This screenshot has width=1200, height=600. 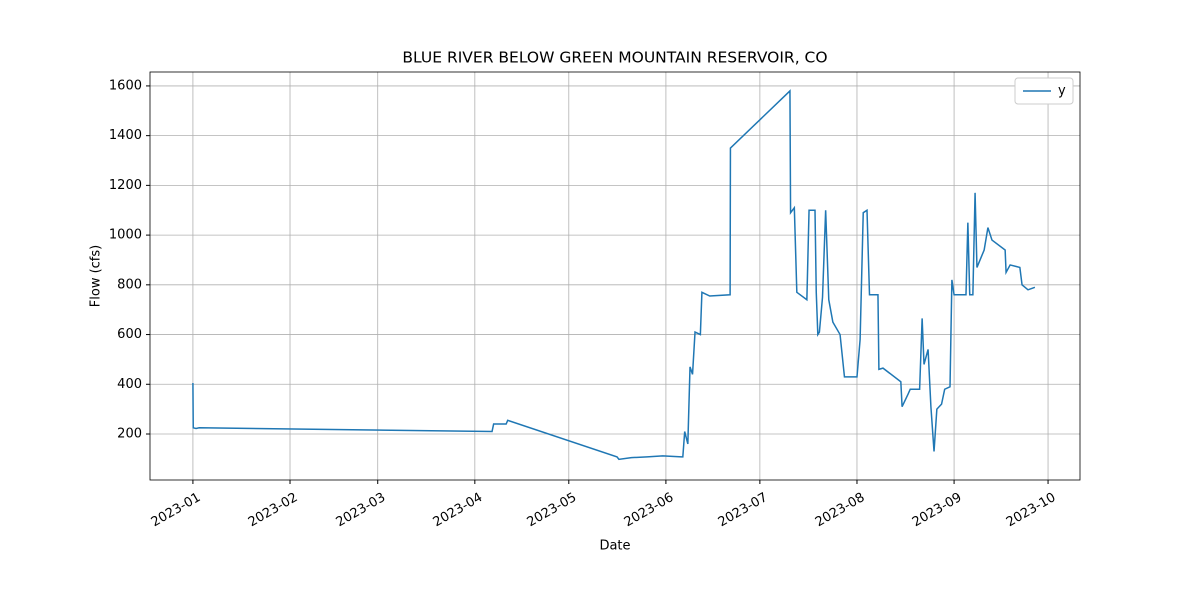 I want to click on x-tick-label: 2023-05, so click(x=552, y=510).